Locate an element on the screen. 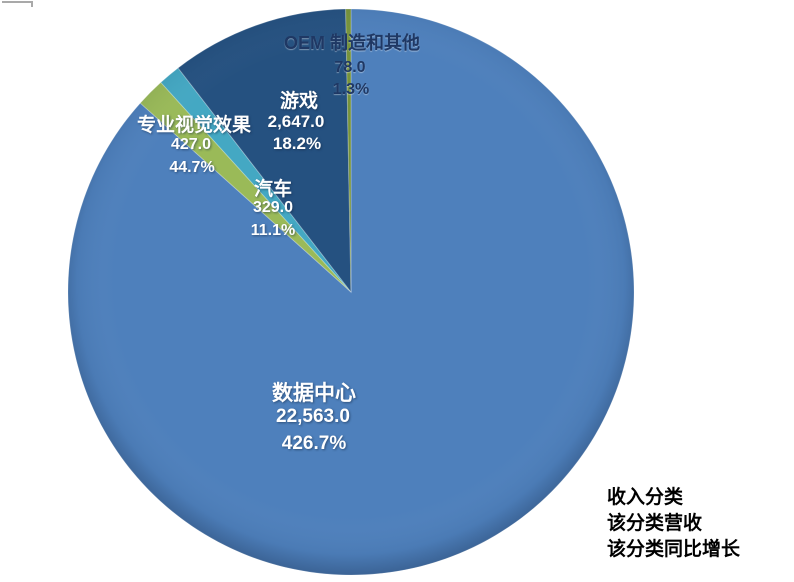 The width and height of the screenshot is (794, 582). chart-note: 收入分类 该分类营收 该分类同比增长 is located at coordinates (673, 524).